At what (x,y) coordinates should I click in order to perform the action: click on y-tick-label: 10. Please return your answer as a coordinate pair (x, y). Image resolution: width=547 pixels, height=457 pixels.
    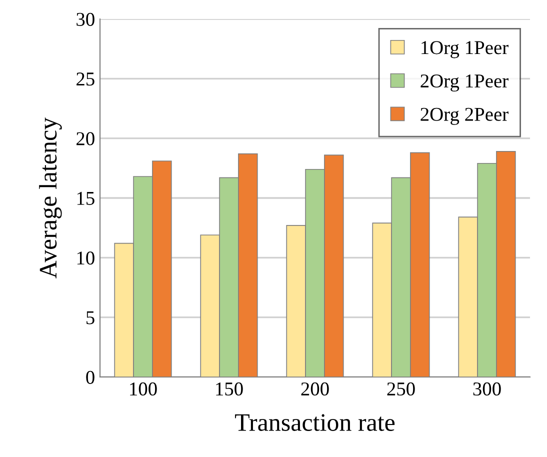
    Looking at the image, I should click on (85, 258).